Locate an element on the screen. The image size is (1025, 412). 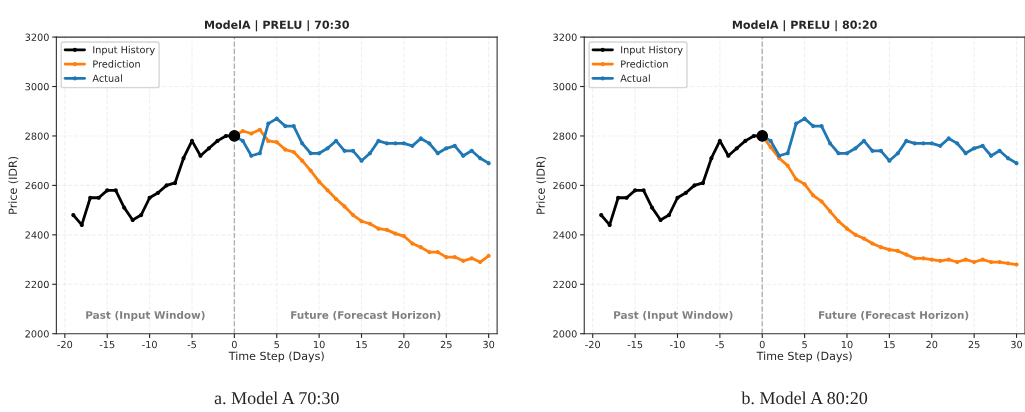
x-tick-label: 25 is located at coordinates (974, 344).